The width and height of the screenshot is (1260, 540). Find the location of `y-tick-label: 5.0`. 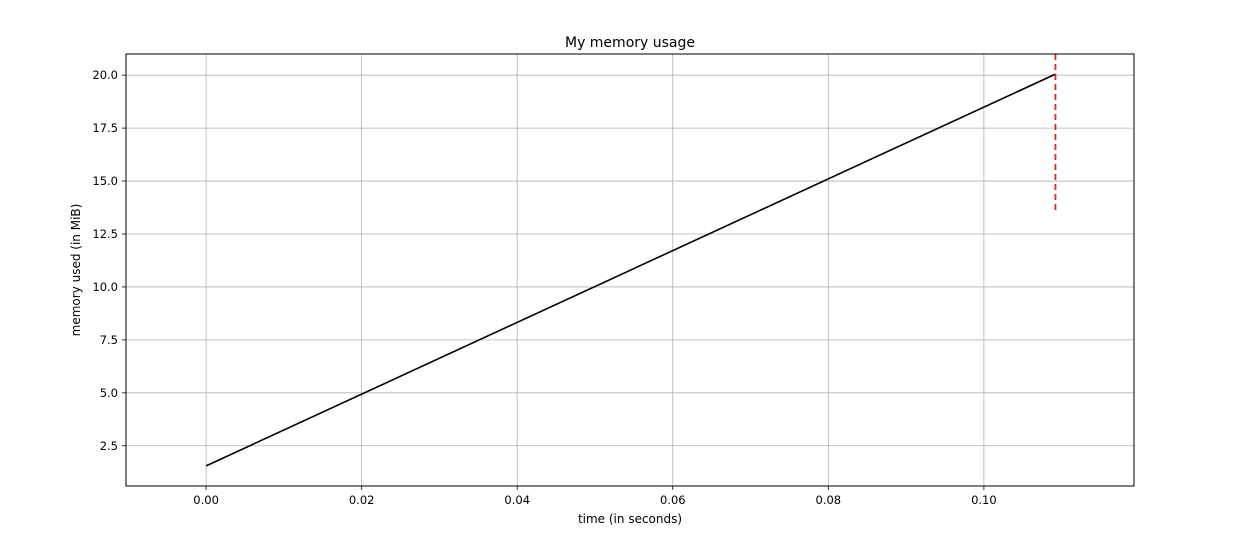

y-tick-label: 5.0 is located at coordinates (109, 393).